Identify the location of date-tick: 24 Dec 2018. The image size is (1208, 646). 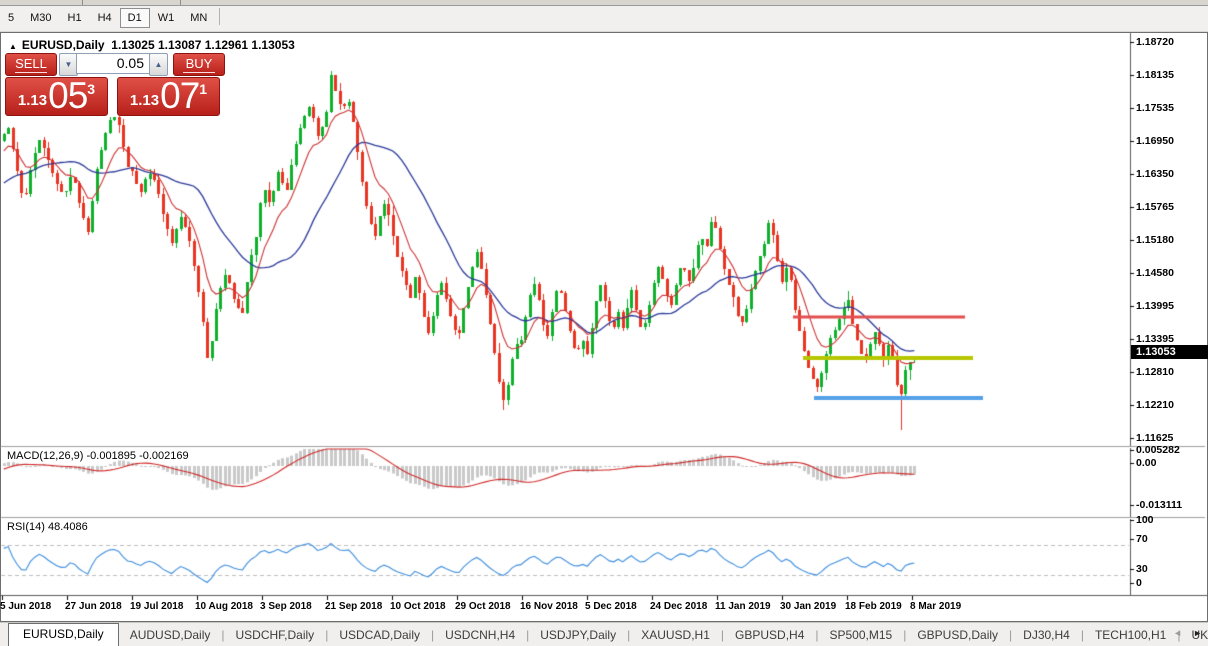
(679, 606).